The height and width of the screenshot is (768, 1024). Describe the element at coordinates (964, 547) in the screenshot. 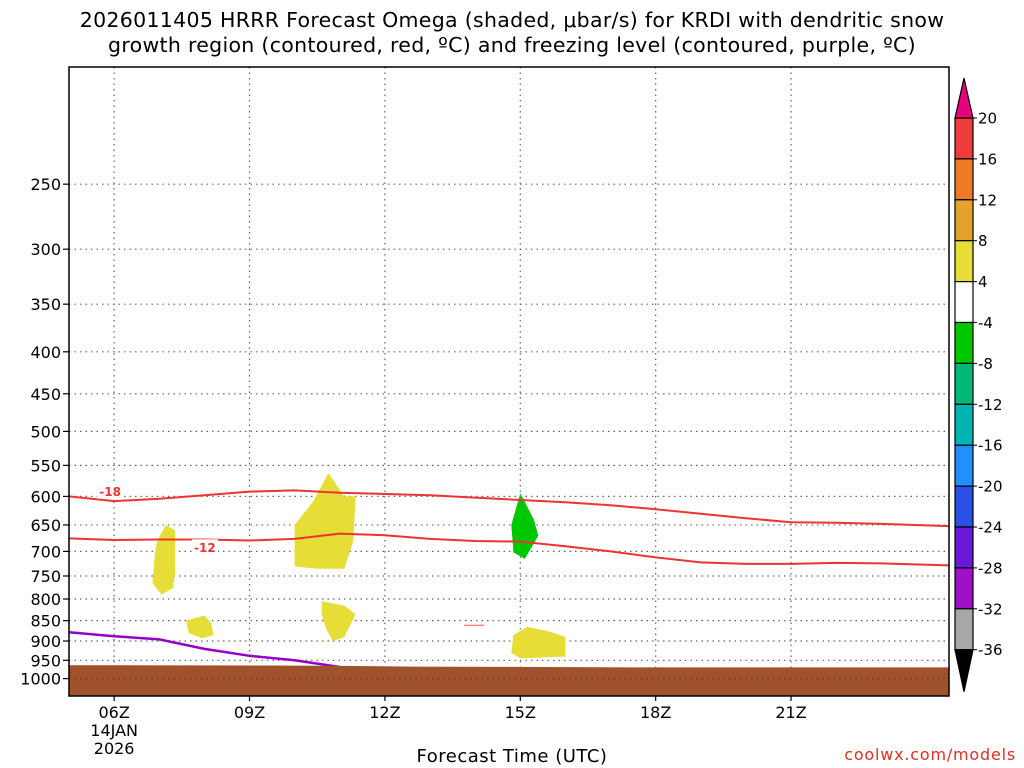

I see `colorbar-segment--24-to--28` at that location.